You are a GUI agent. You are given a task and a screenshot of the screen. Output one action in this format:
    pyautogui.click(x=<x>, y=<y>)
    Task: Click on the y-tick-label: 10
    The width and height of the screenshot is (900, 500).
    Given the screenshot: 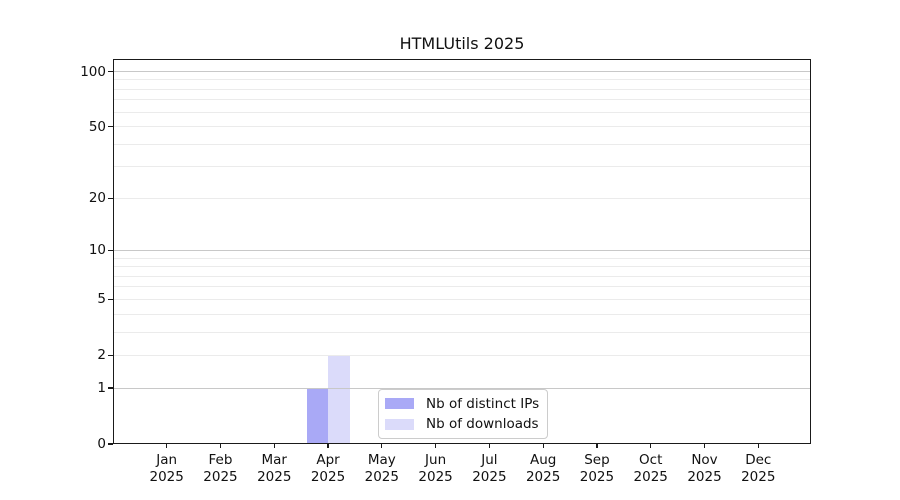 What is the action you would take?
    pyautogui.click(x=97, y=250)
    